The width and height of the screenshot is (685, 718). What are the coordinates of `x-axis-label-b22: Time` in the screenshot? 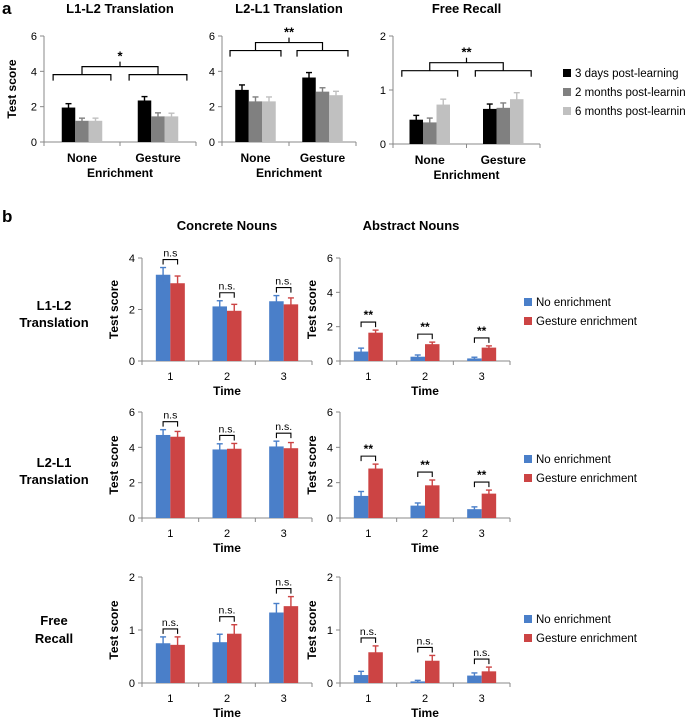 It's located at (425, 548).